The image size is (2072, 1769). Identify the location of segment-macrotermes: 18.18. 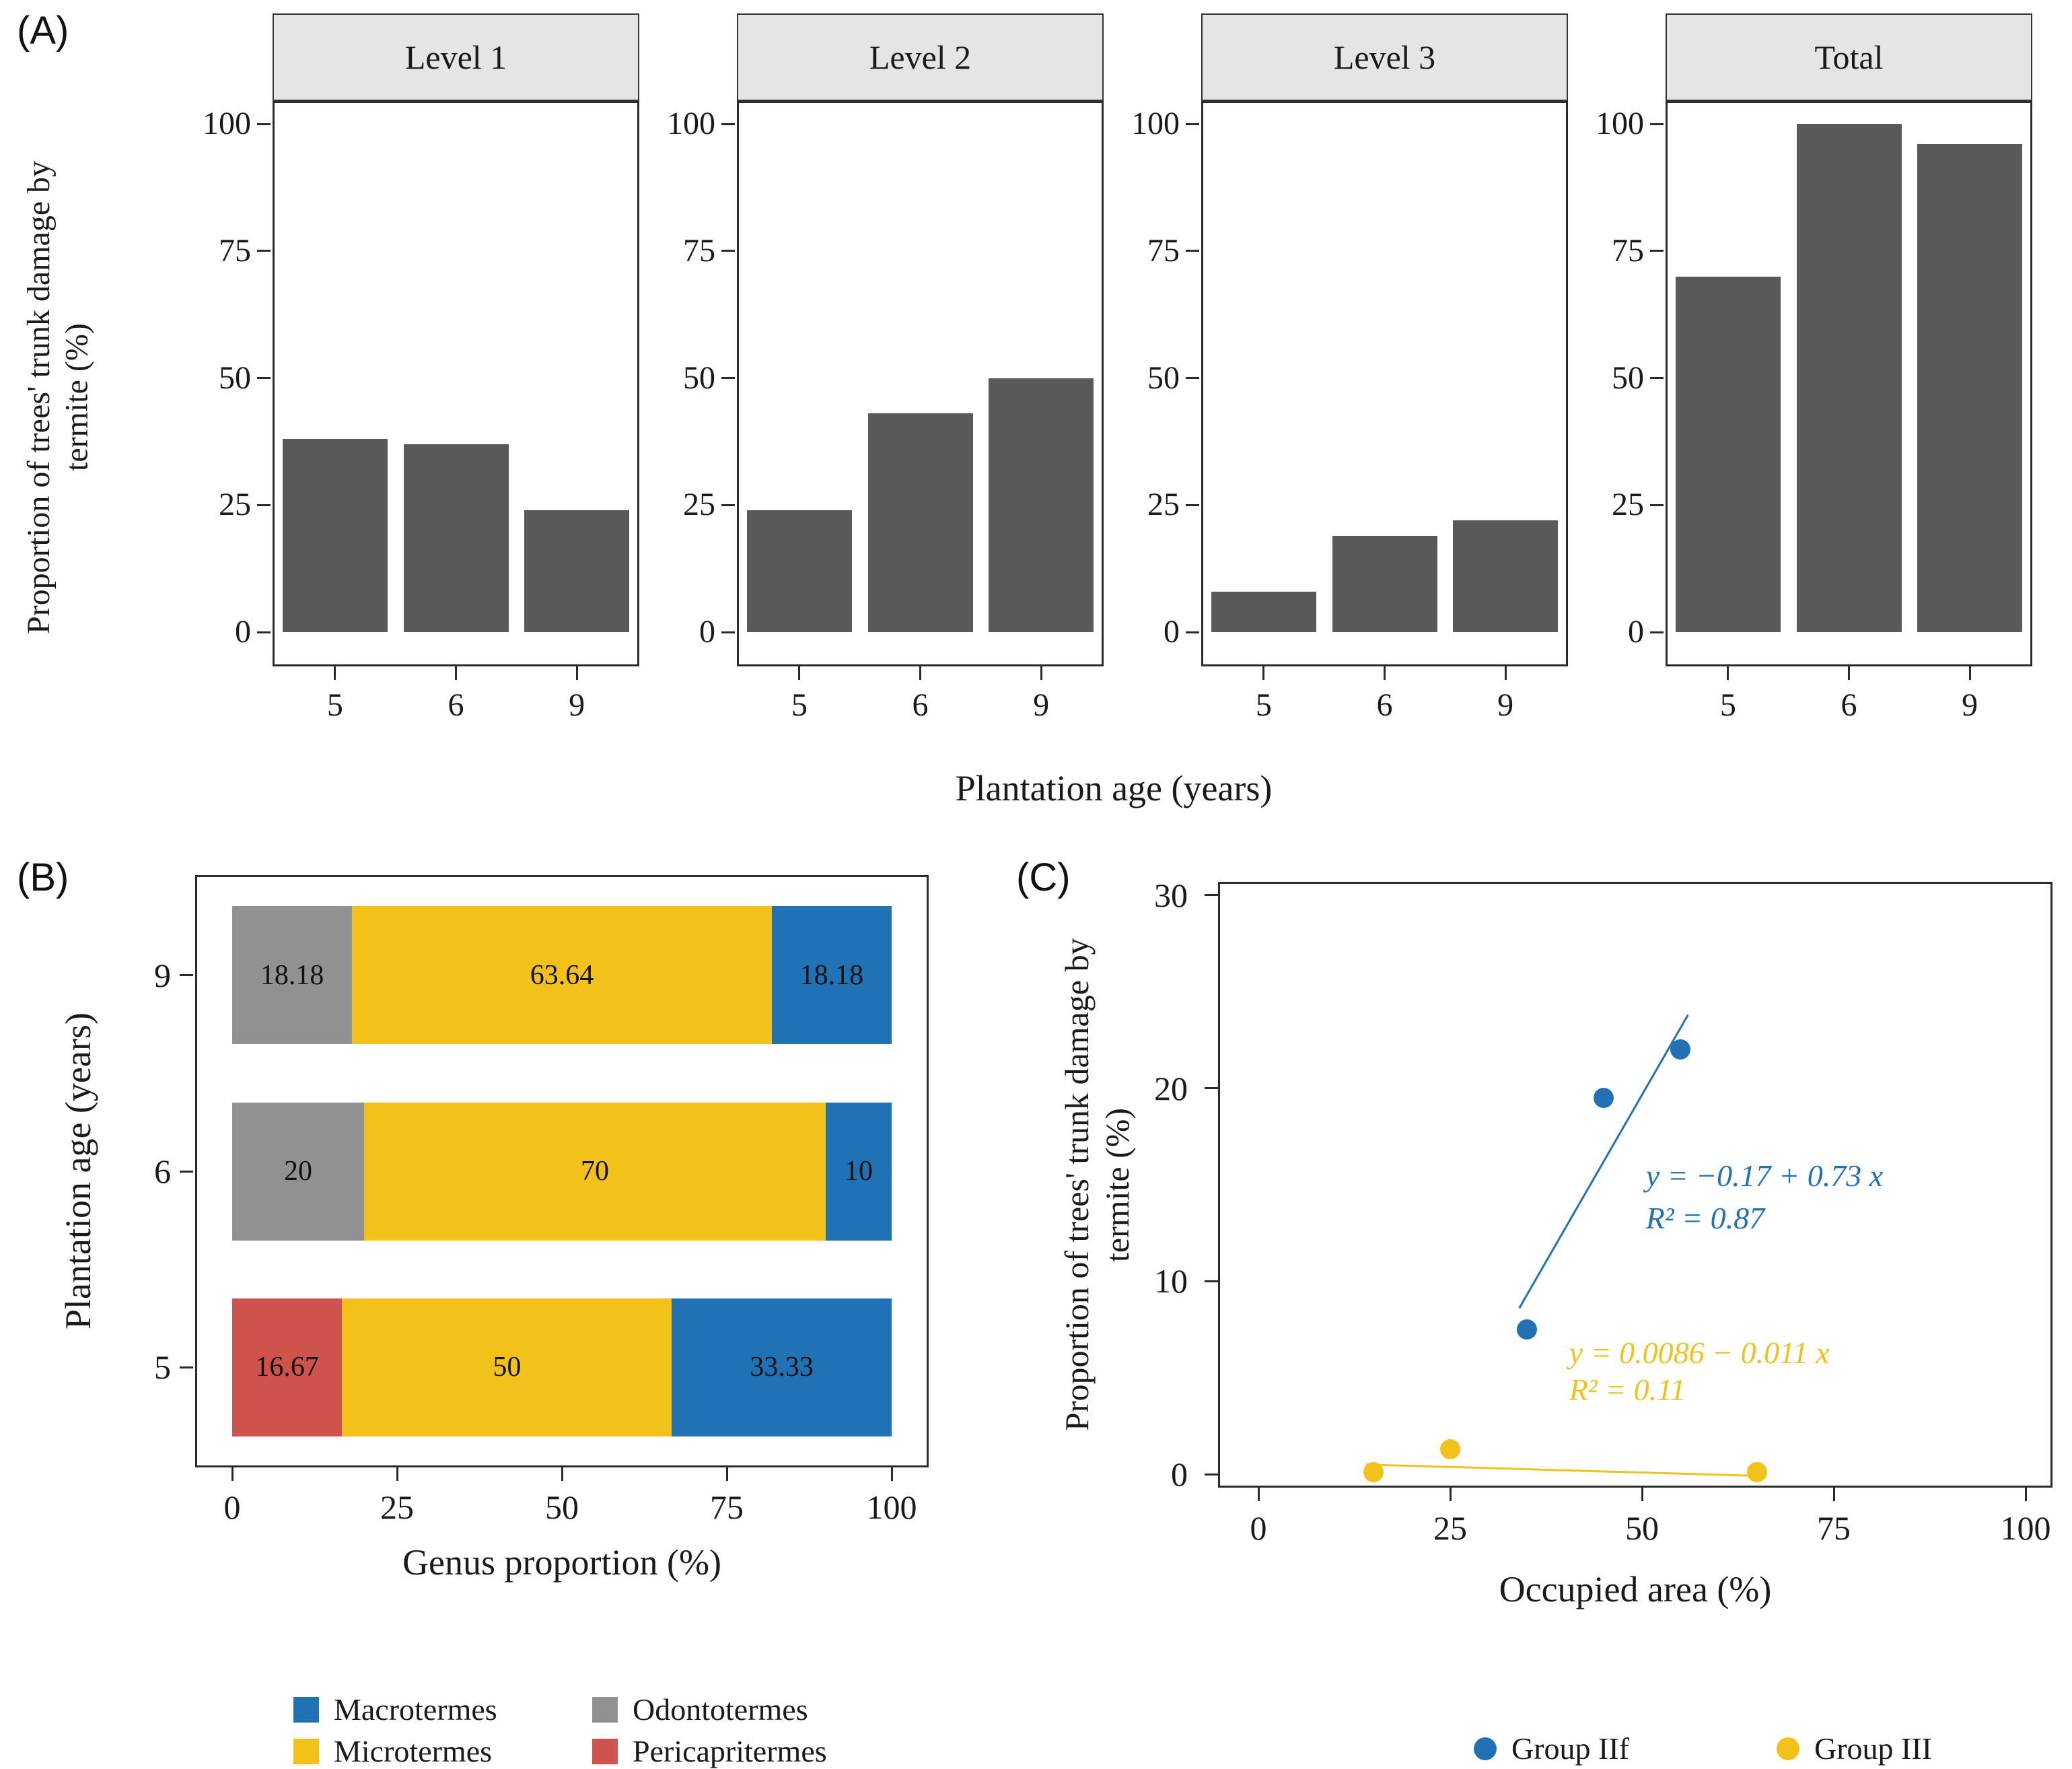
(831, 975).